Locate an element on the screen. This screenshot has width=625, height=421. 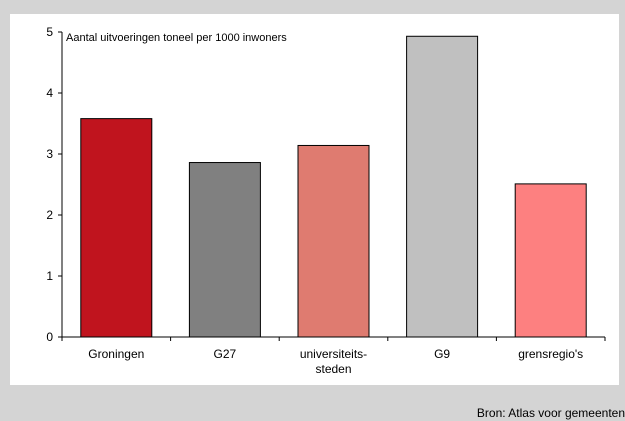
category-label: grensregio's is located at coordinates (550, 354).